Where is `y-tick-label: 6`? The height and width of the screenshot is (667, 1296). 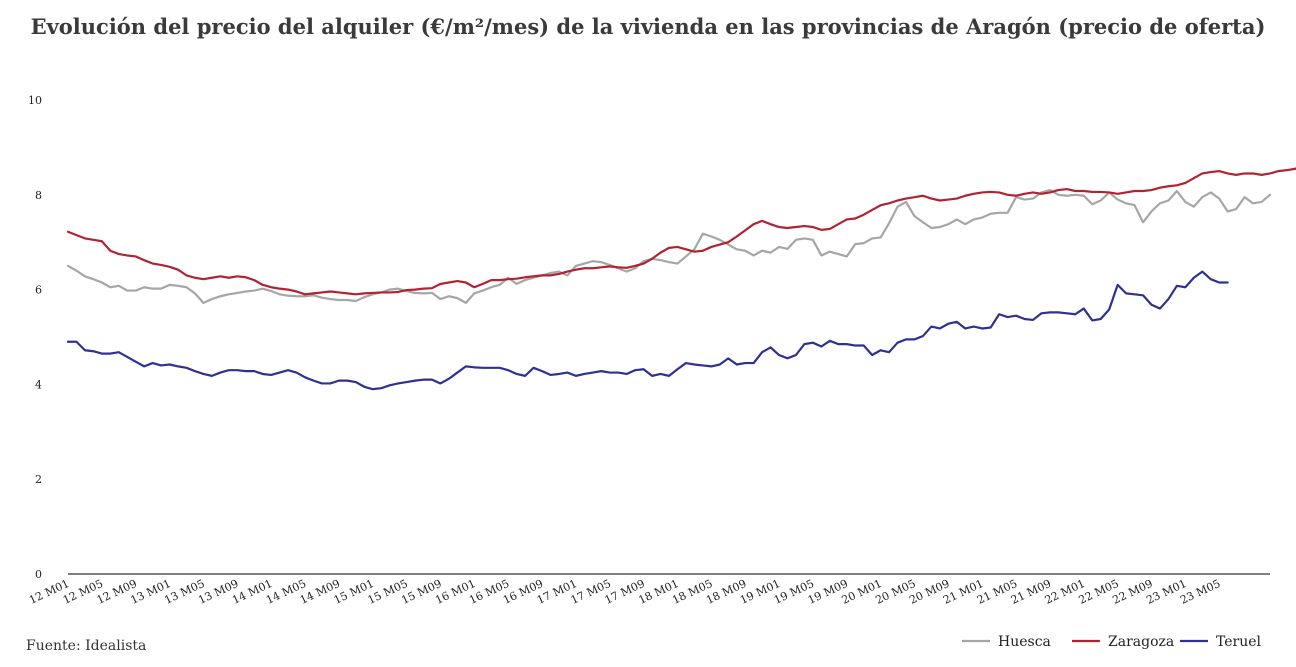 y-tick-label: 6 is located at coordinates (38, 290).